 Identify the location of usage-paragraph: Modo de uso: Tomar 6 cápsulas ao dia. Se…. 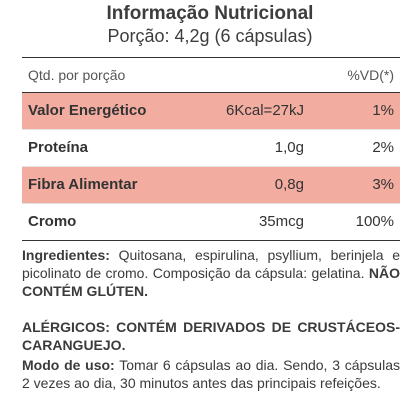
(211, 374).